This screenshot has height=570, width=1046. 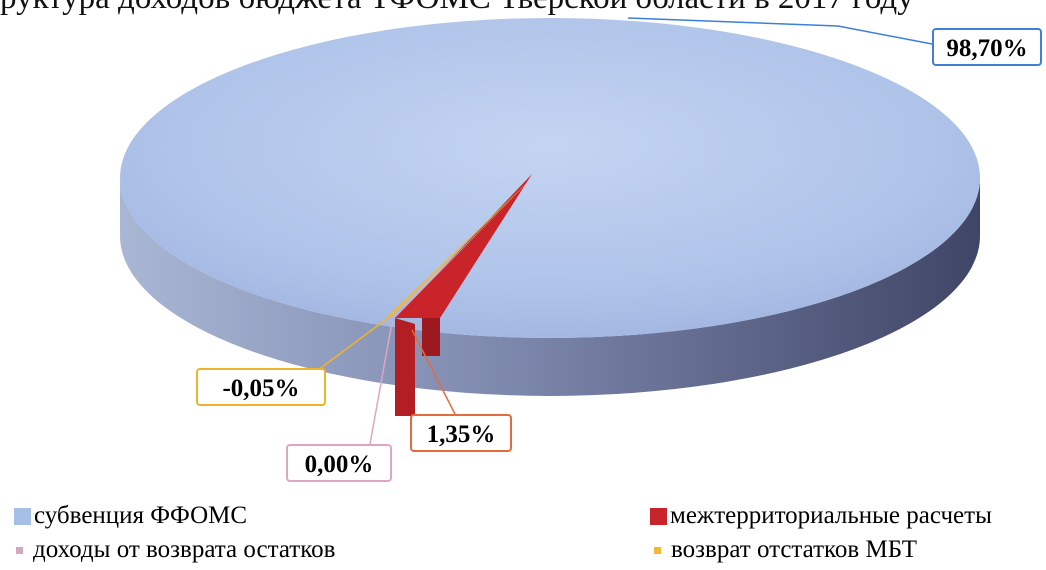 What do you see at coordinates (22, 516) in the screenshot?
I see `legend-swatch-blue` at bounding box center [22, 516].